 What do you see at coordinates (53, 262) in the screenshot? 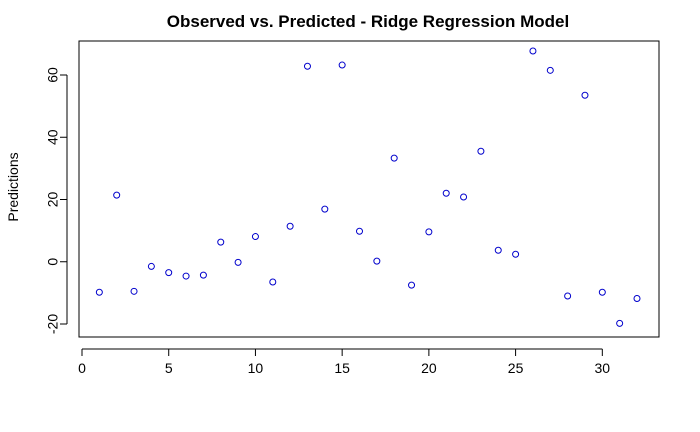
I see `y-tick-label: 0` at bounding box center [53, 262].